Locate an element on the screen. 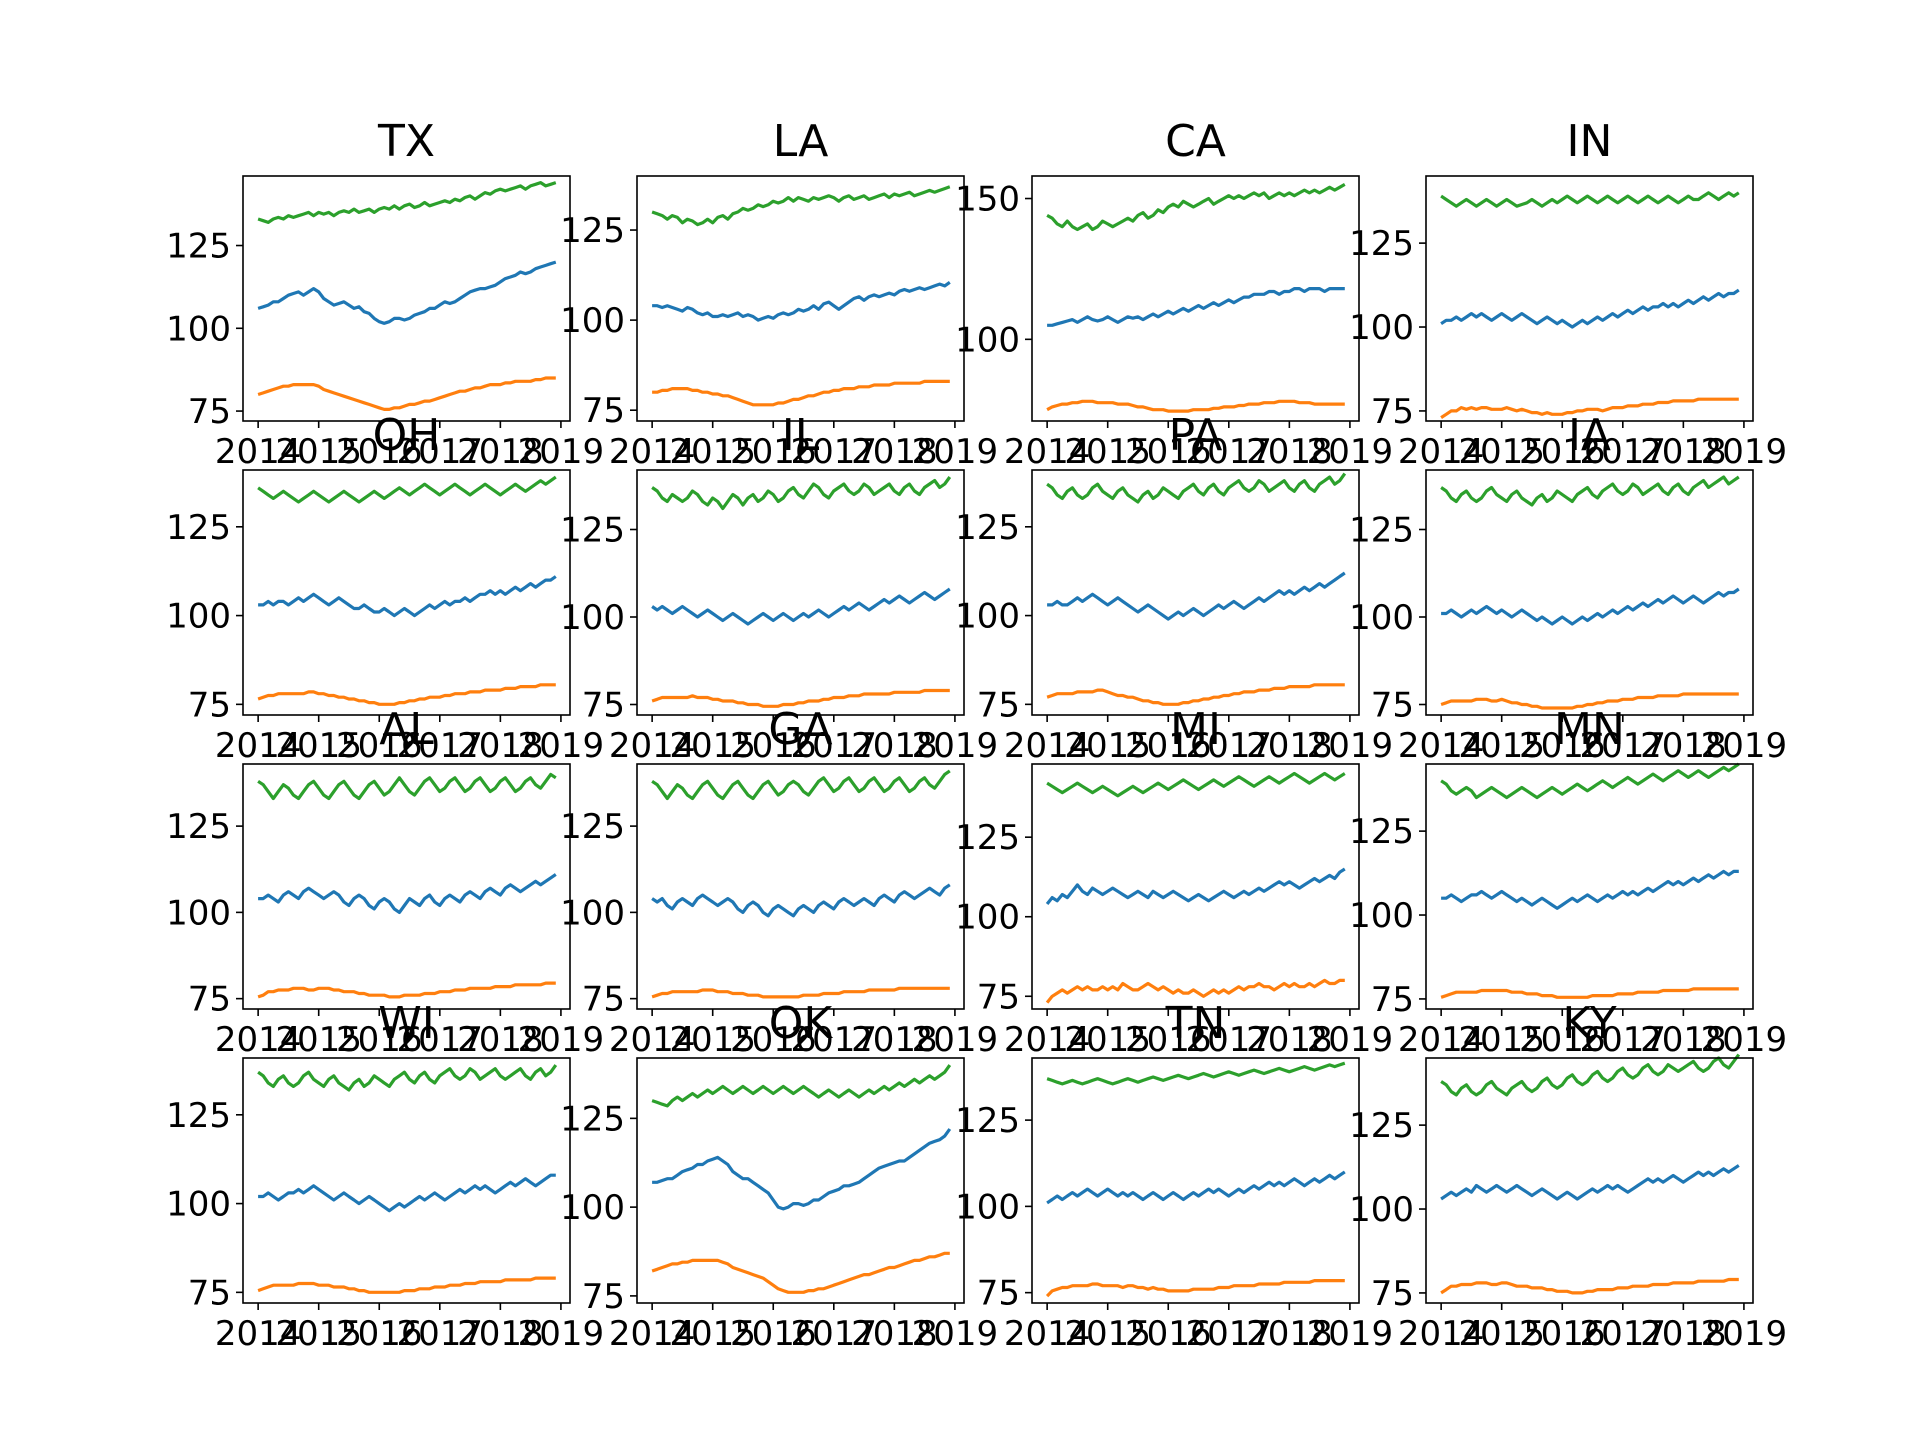  subplot-title: IL is located at coordinates (801, 435).